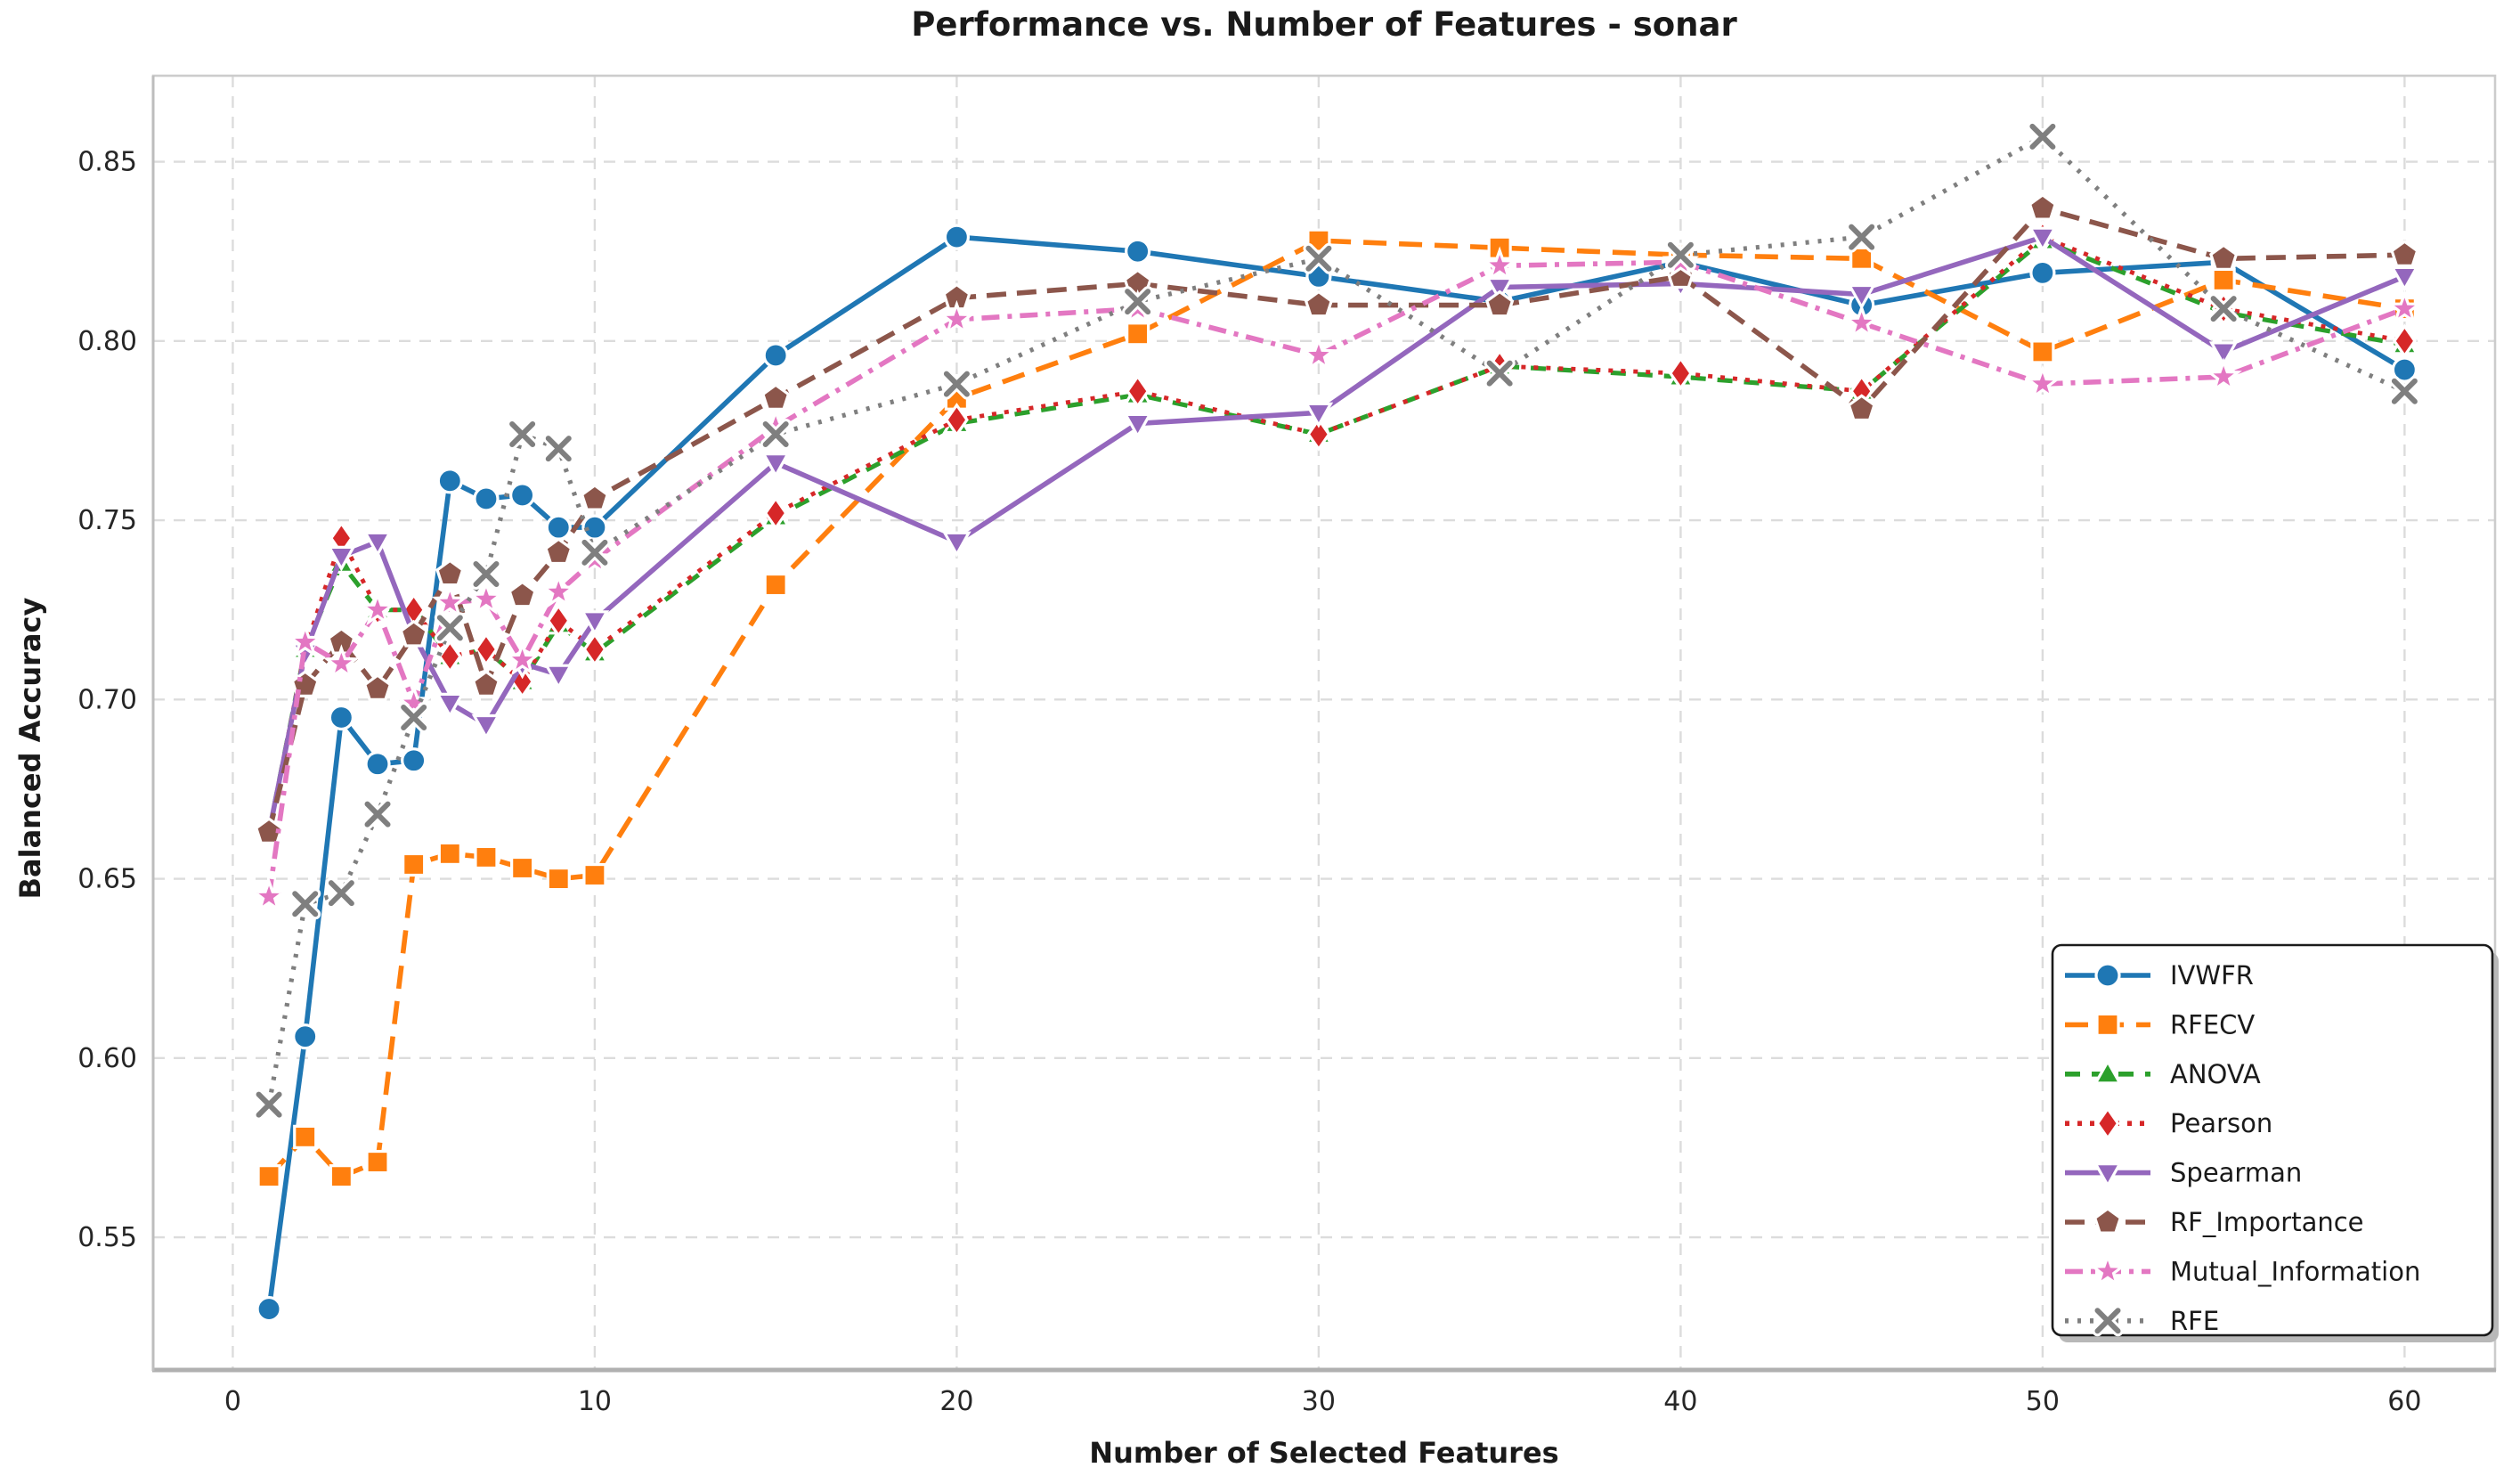 The width and height of the screenshot is (2520, 1484). What do you see at coordinates (2212, 1024) in the screenshot?
I see `legend-label-RFECV: RFECV` at bounding box center [2212, 1024].